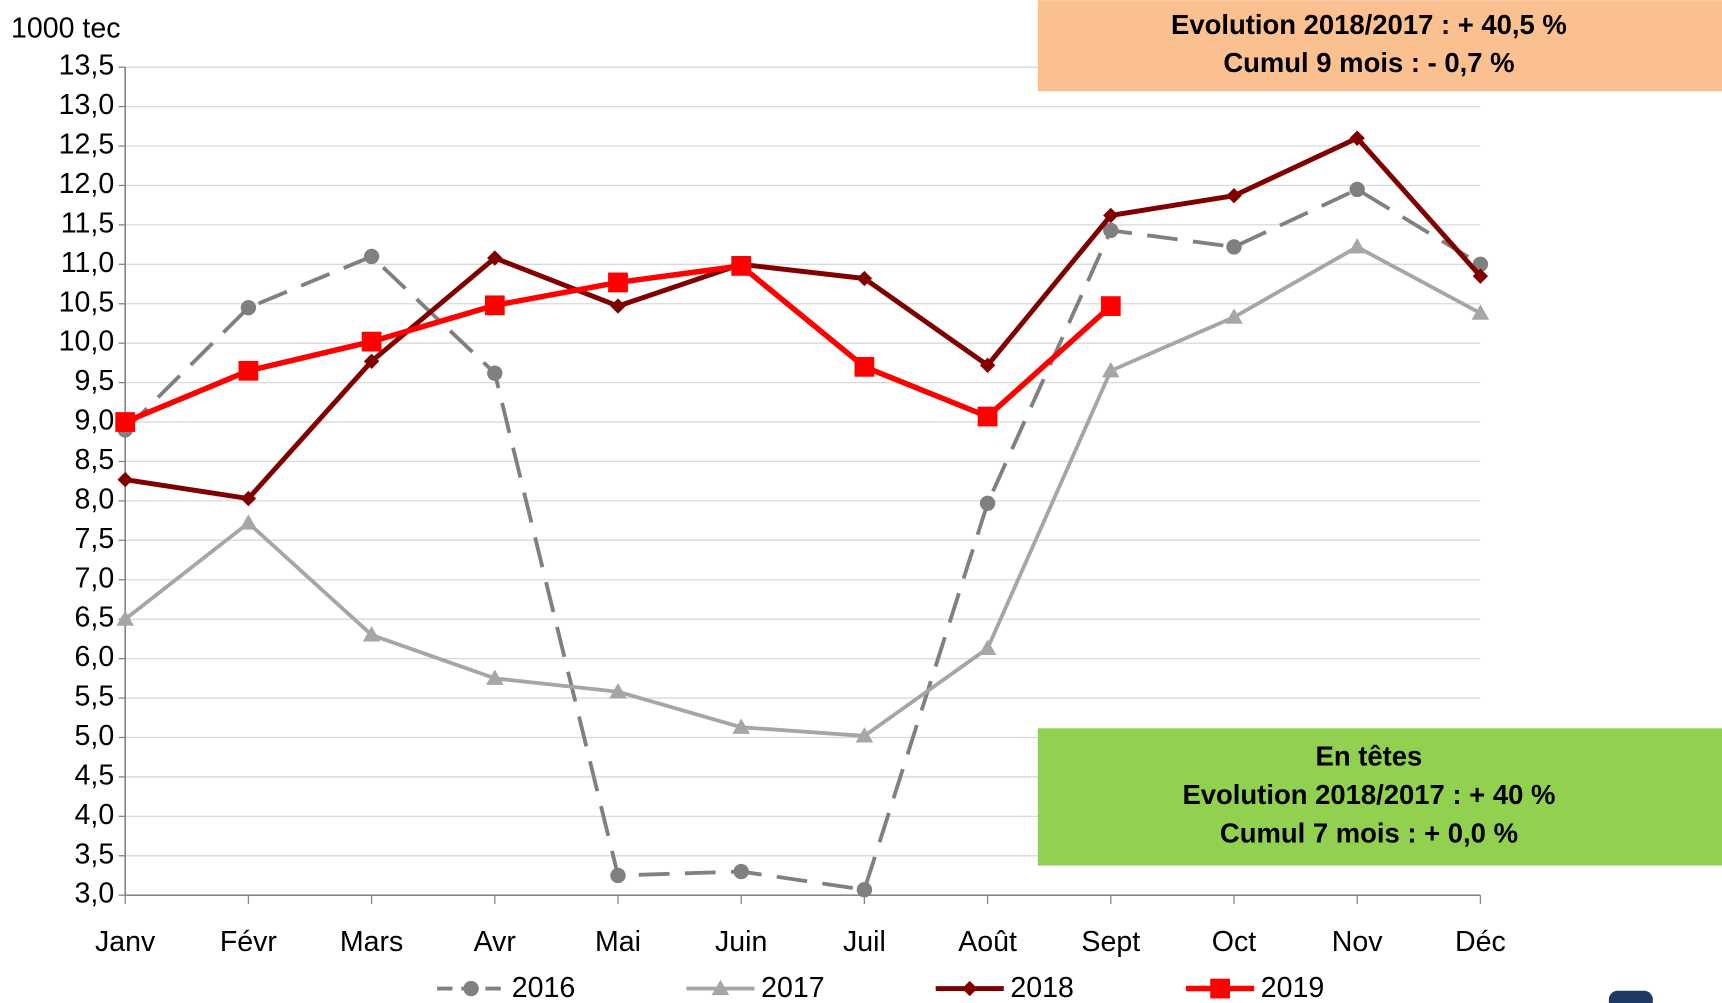  I want to click on y-tick-label: 5,0, so click(95, 736).